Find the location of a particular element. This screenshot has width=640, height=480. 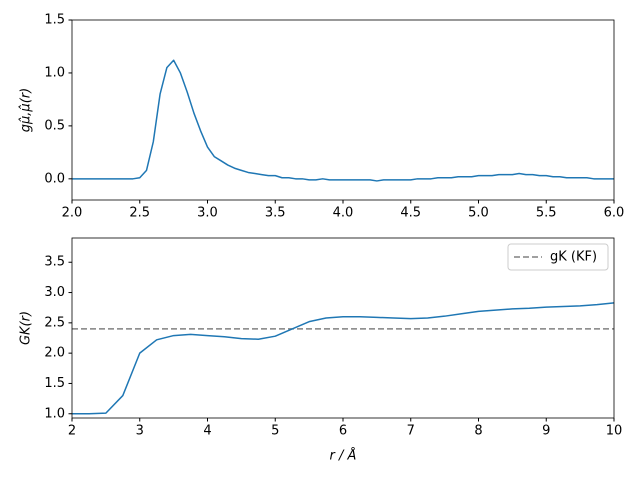

legend-label: gK (KF) is located at coordinates (573, 257).